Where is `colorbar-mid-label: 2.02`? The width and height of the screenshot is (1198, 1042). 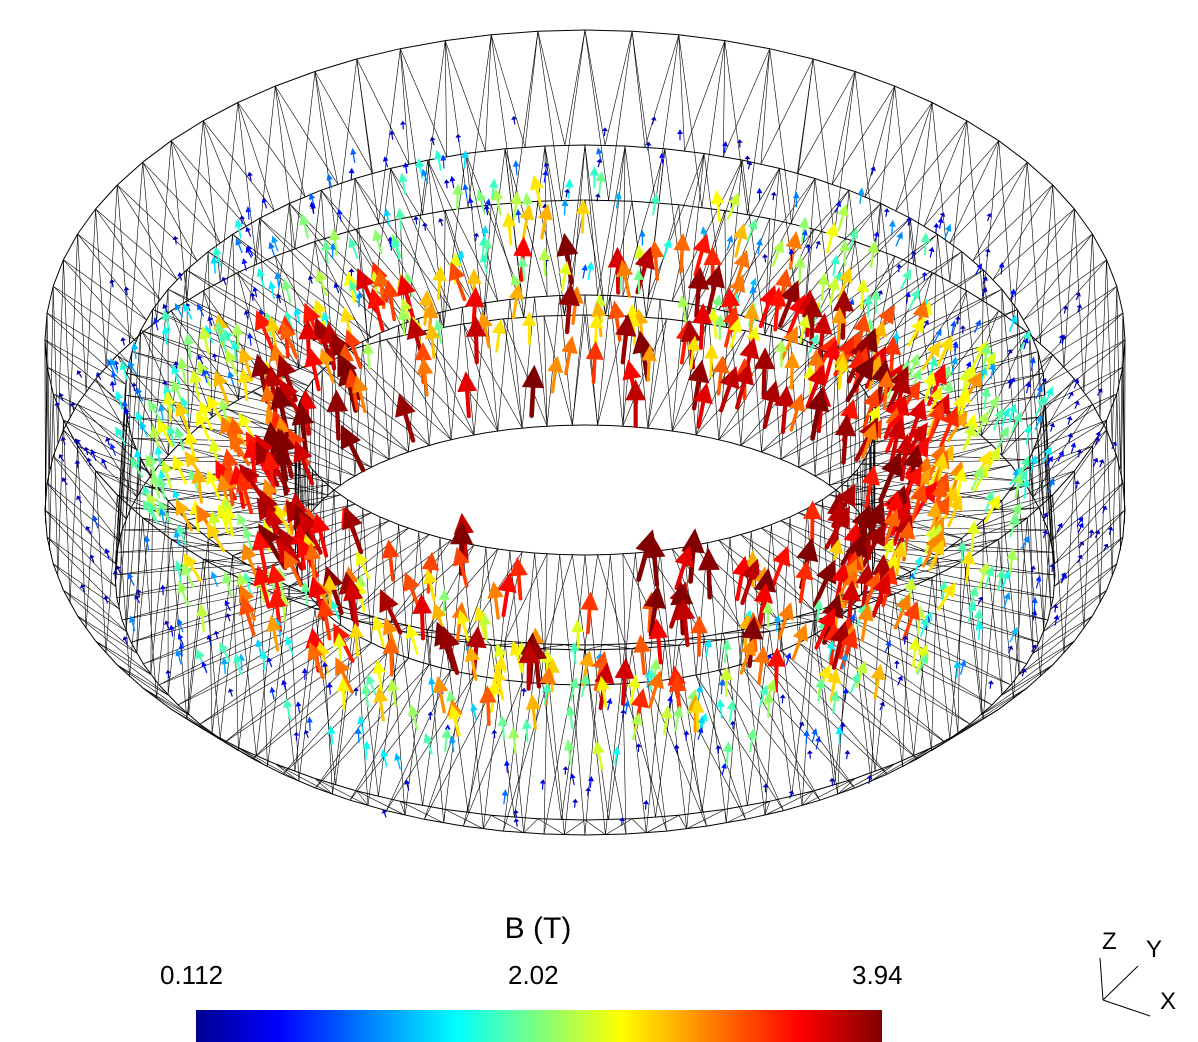
colorbar-mid-label: 2.02 is located at coordinates (533, 975).